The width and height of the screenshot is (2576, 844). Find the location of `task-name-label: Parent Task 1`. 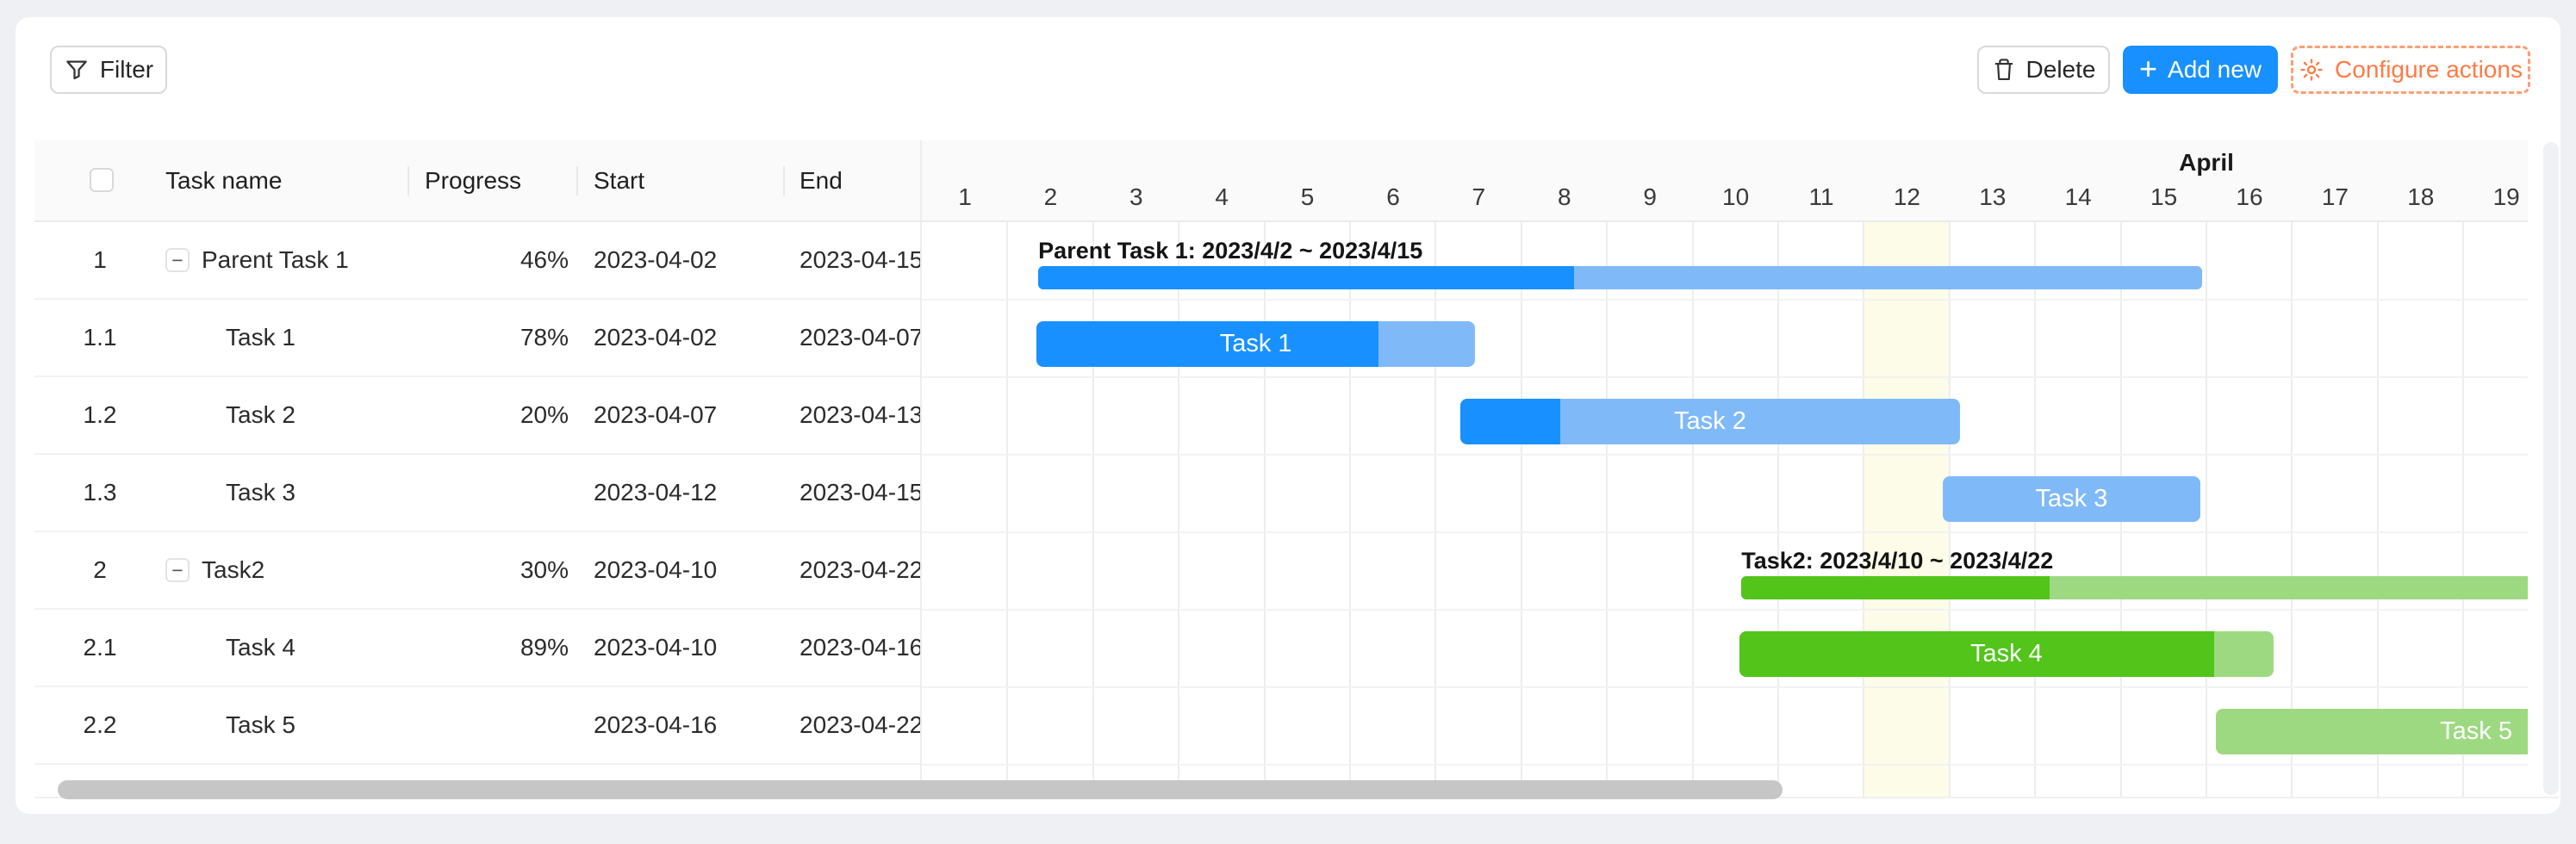

task-name-label: Parent Task 1 is located at coordinates (275, 259).